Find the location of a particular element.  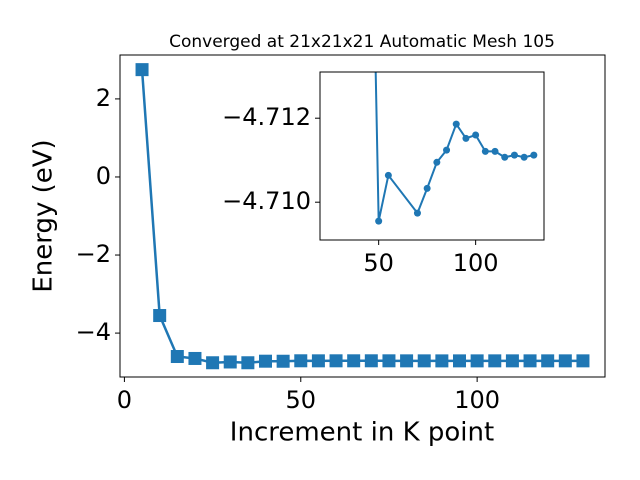

x-axis-label: Increment in K point is located at coordinates (362, 433).